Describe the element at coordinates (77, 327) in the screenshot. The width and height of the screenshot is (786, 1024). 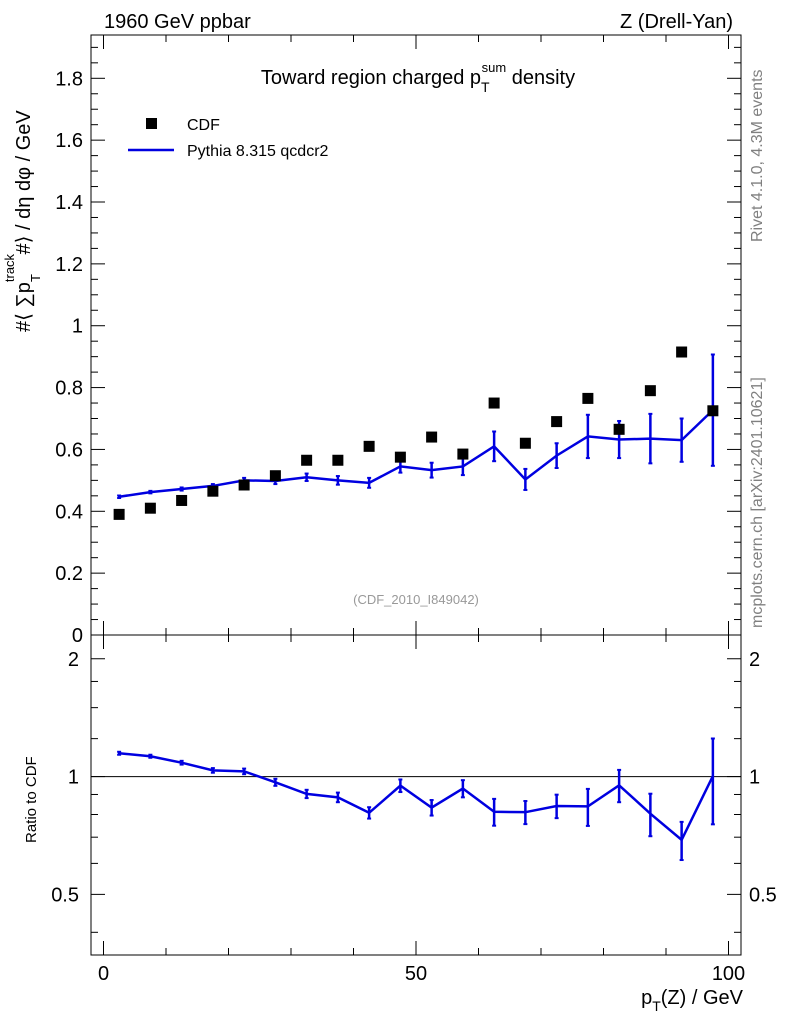
I see `main-y-tick-label: 1` at that location.